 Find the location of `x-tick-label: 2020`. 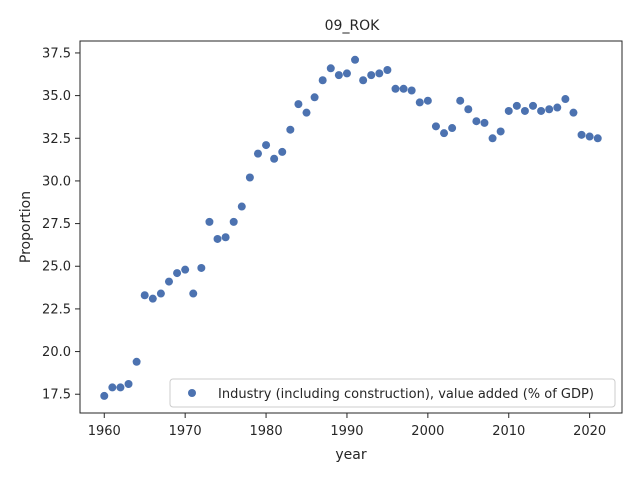

x-tick-label: 2020 is located at coordinates (589, 431).